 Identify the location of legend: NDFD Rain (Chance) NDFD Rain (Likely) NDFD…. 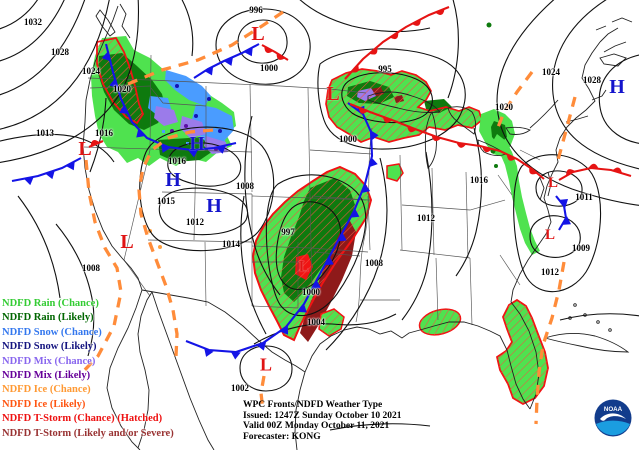
(88, 369).